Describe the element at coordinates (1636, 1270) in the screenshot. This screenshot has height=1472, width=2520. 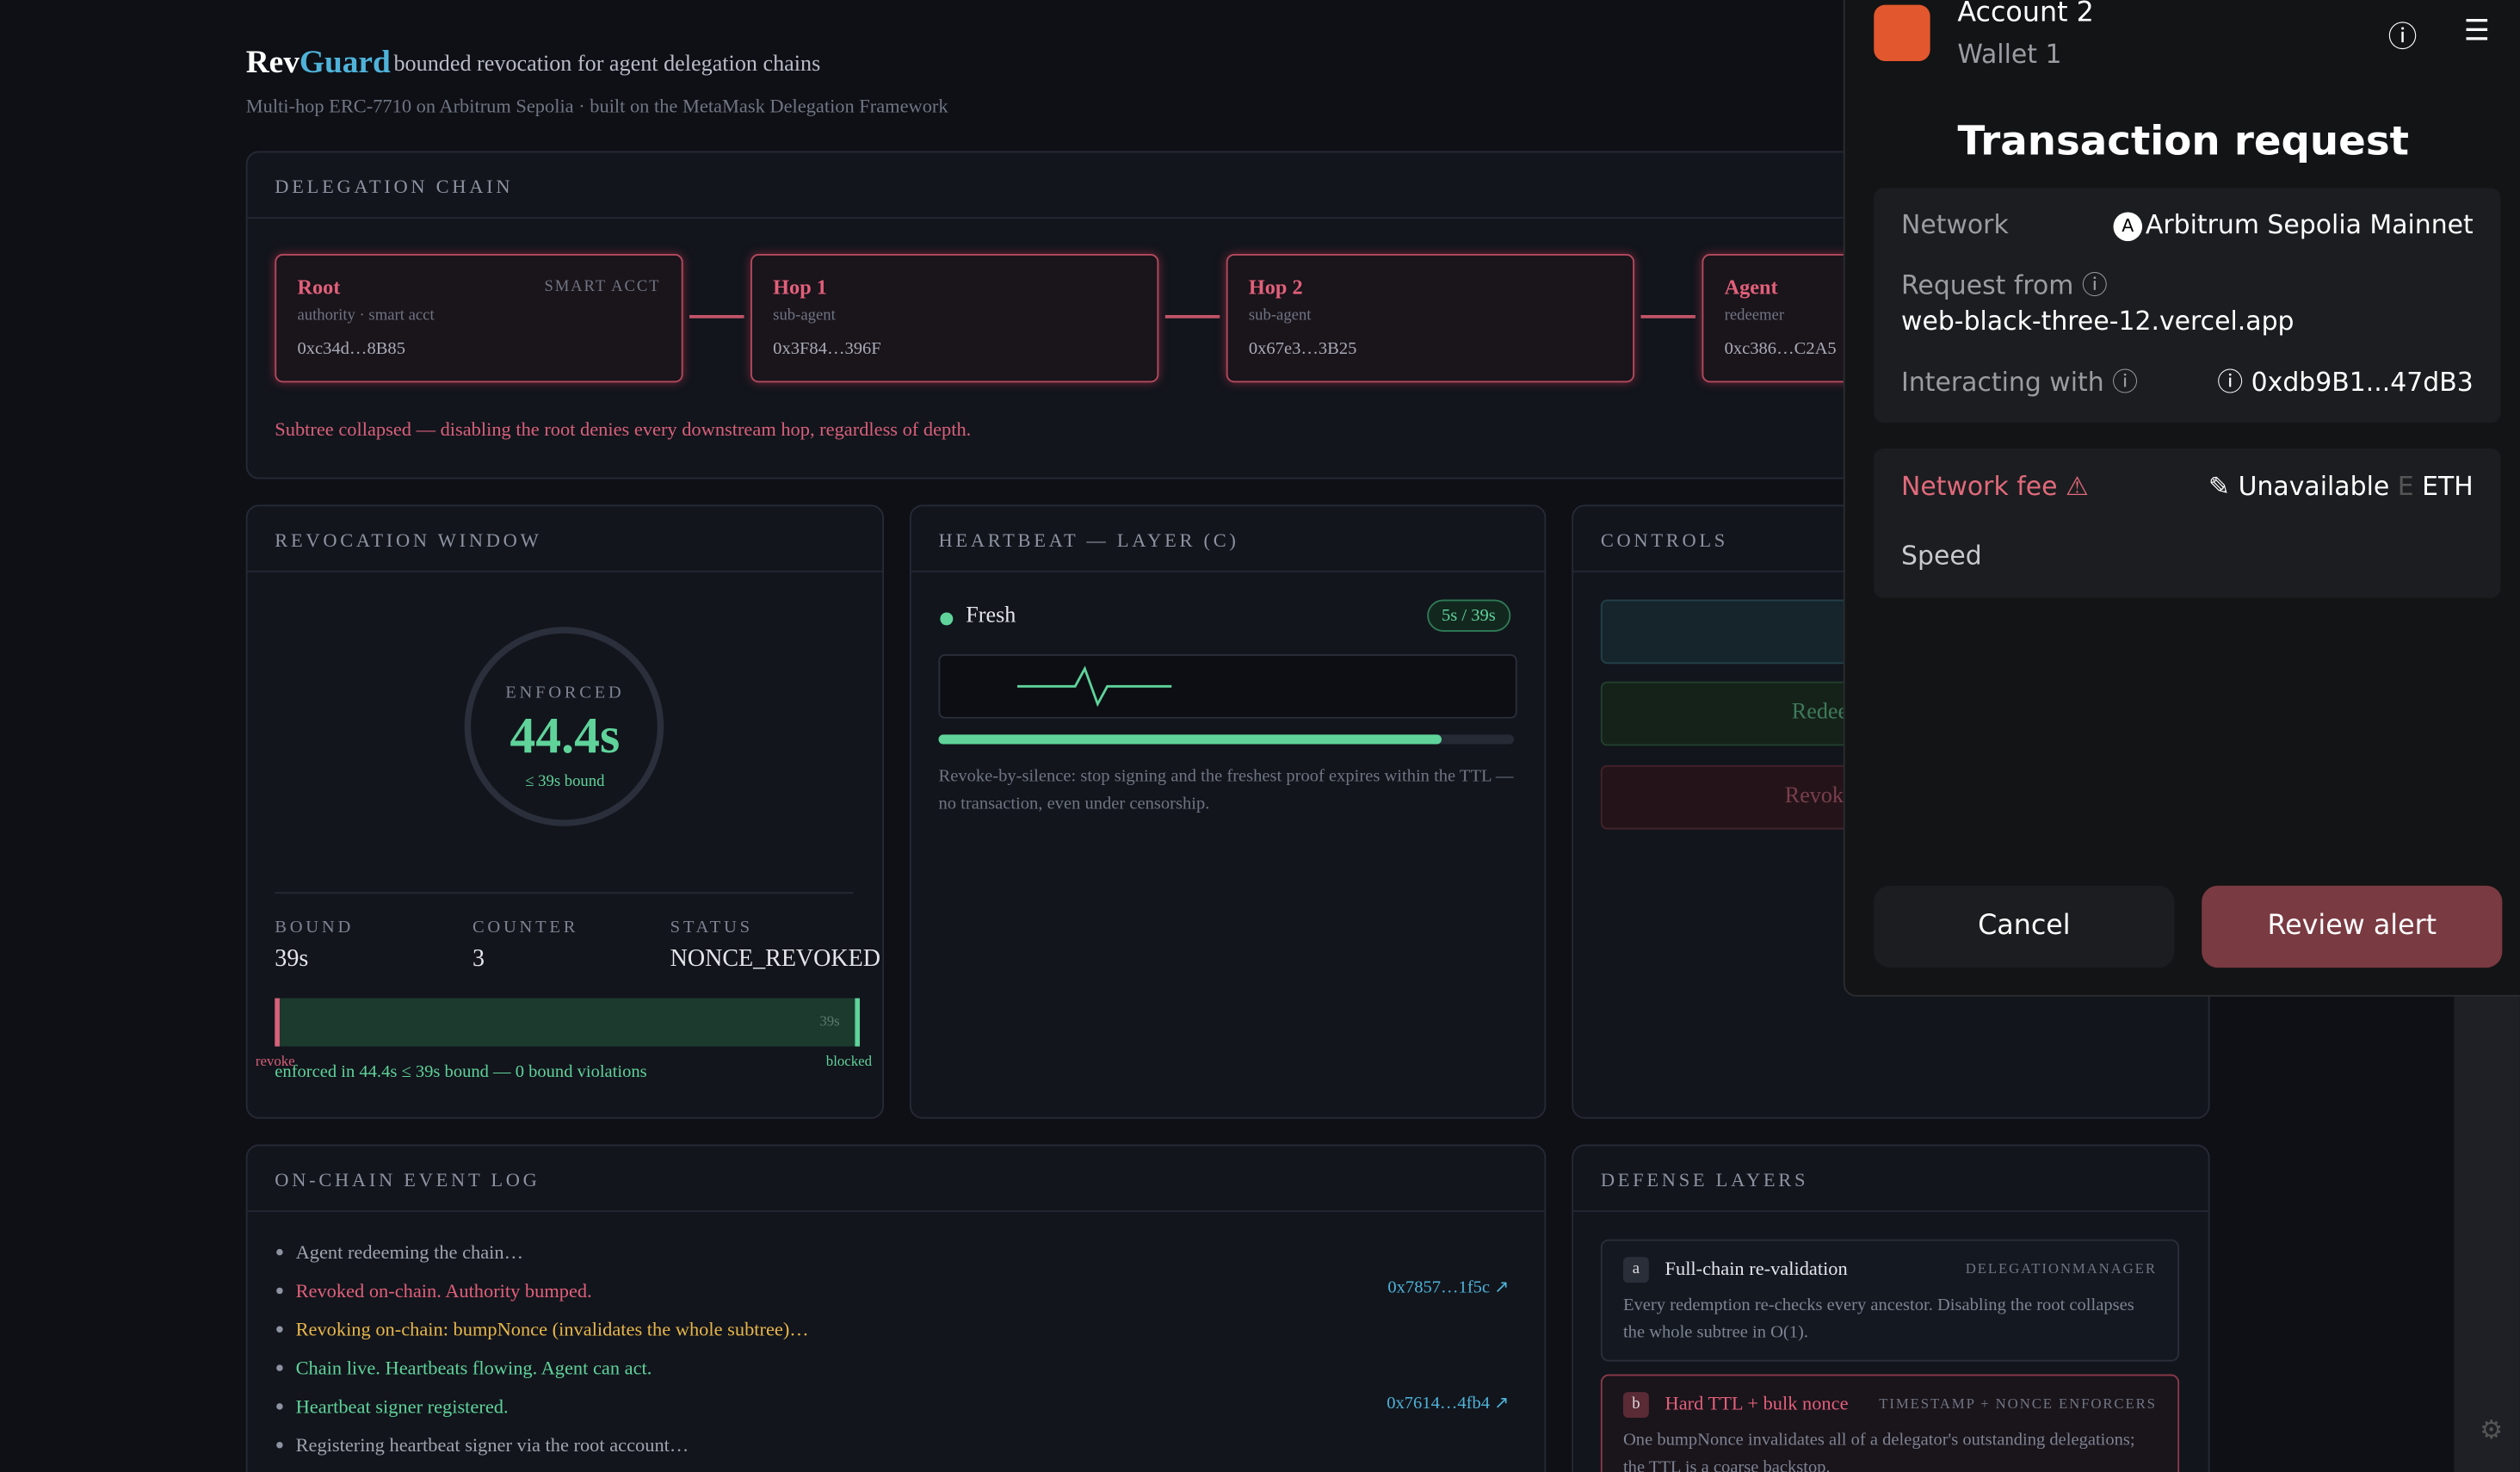
I see `layer-key: a` at that location.